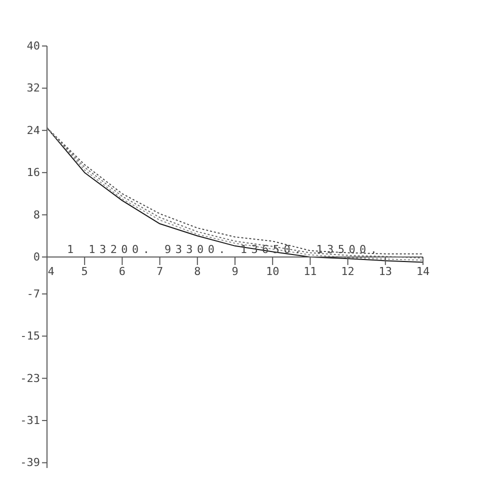 The width and height of the screenshot is (502, 504). What do you see at coordinates (310, 271) in the screenshot?
I see `x-tick-label: 11` at bounding box center [310, 271].